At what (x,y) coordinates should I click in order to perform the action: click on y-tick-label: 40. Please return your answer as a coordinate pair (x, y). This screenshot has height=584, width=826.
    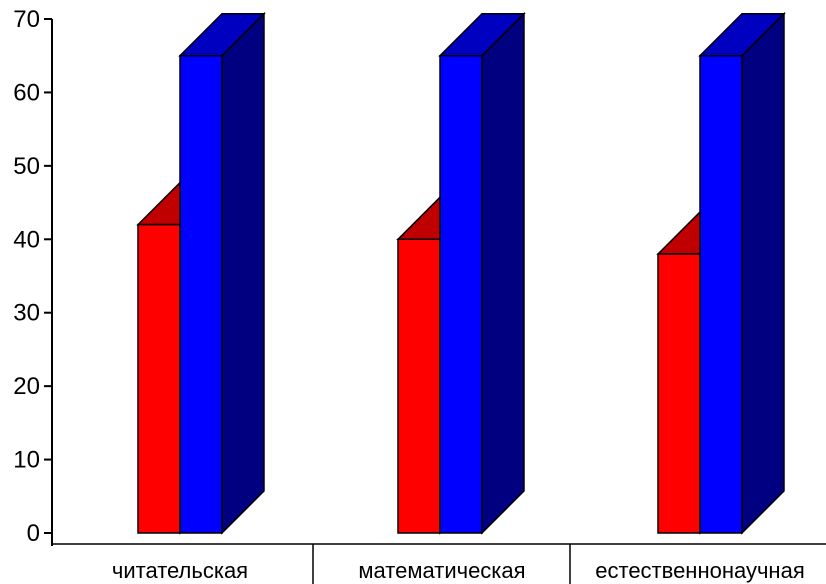
    Looking at the image, I should click on (26, 239).